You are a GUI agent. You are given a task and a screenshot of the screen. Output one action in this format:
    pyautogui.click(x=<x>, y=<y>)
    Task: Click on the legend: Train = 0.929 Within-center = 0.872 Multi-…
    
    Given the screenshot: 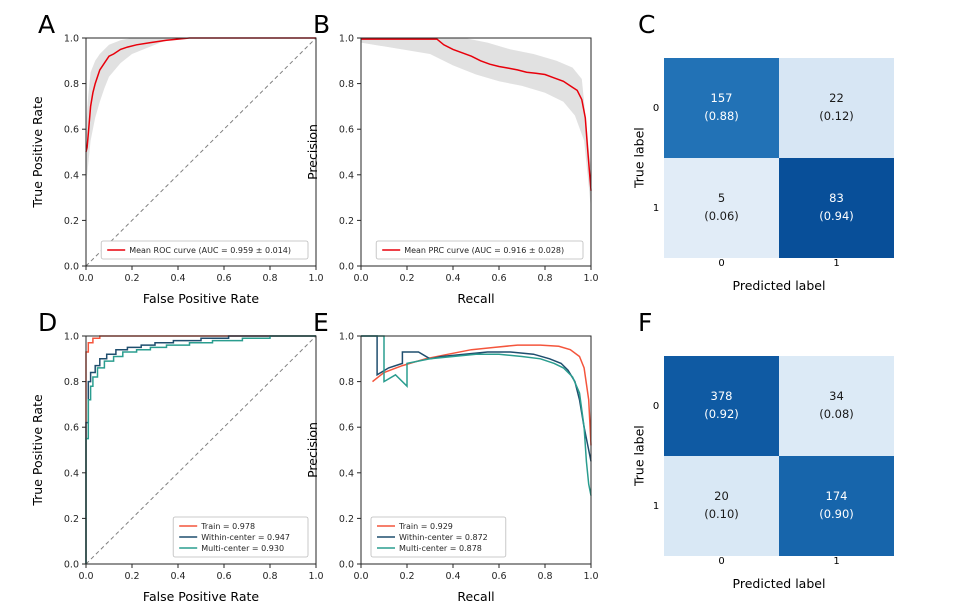 What is the action you would take?
    pyautogui.click(x=438, y=537)
    